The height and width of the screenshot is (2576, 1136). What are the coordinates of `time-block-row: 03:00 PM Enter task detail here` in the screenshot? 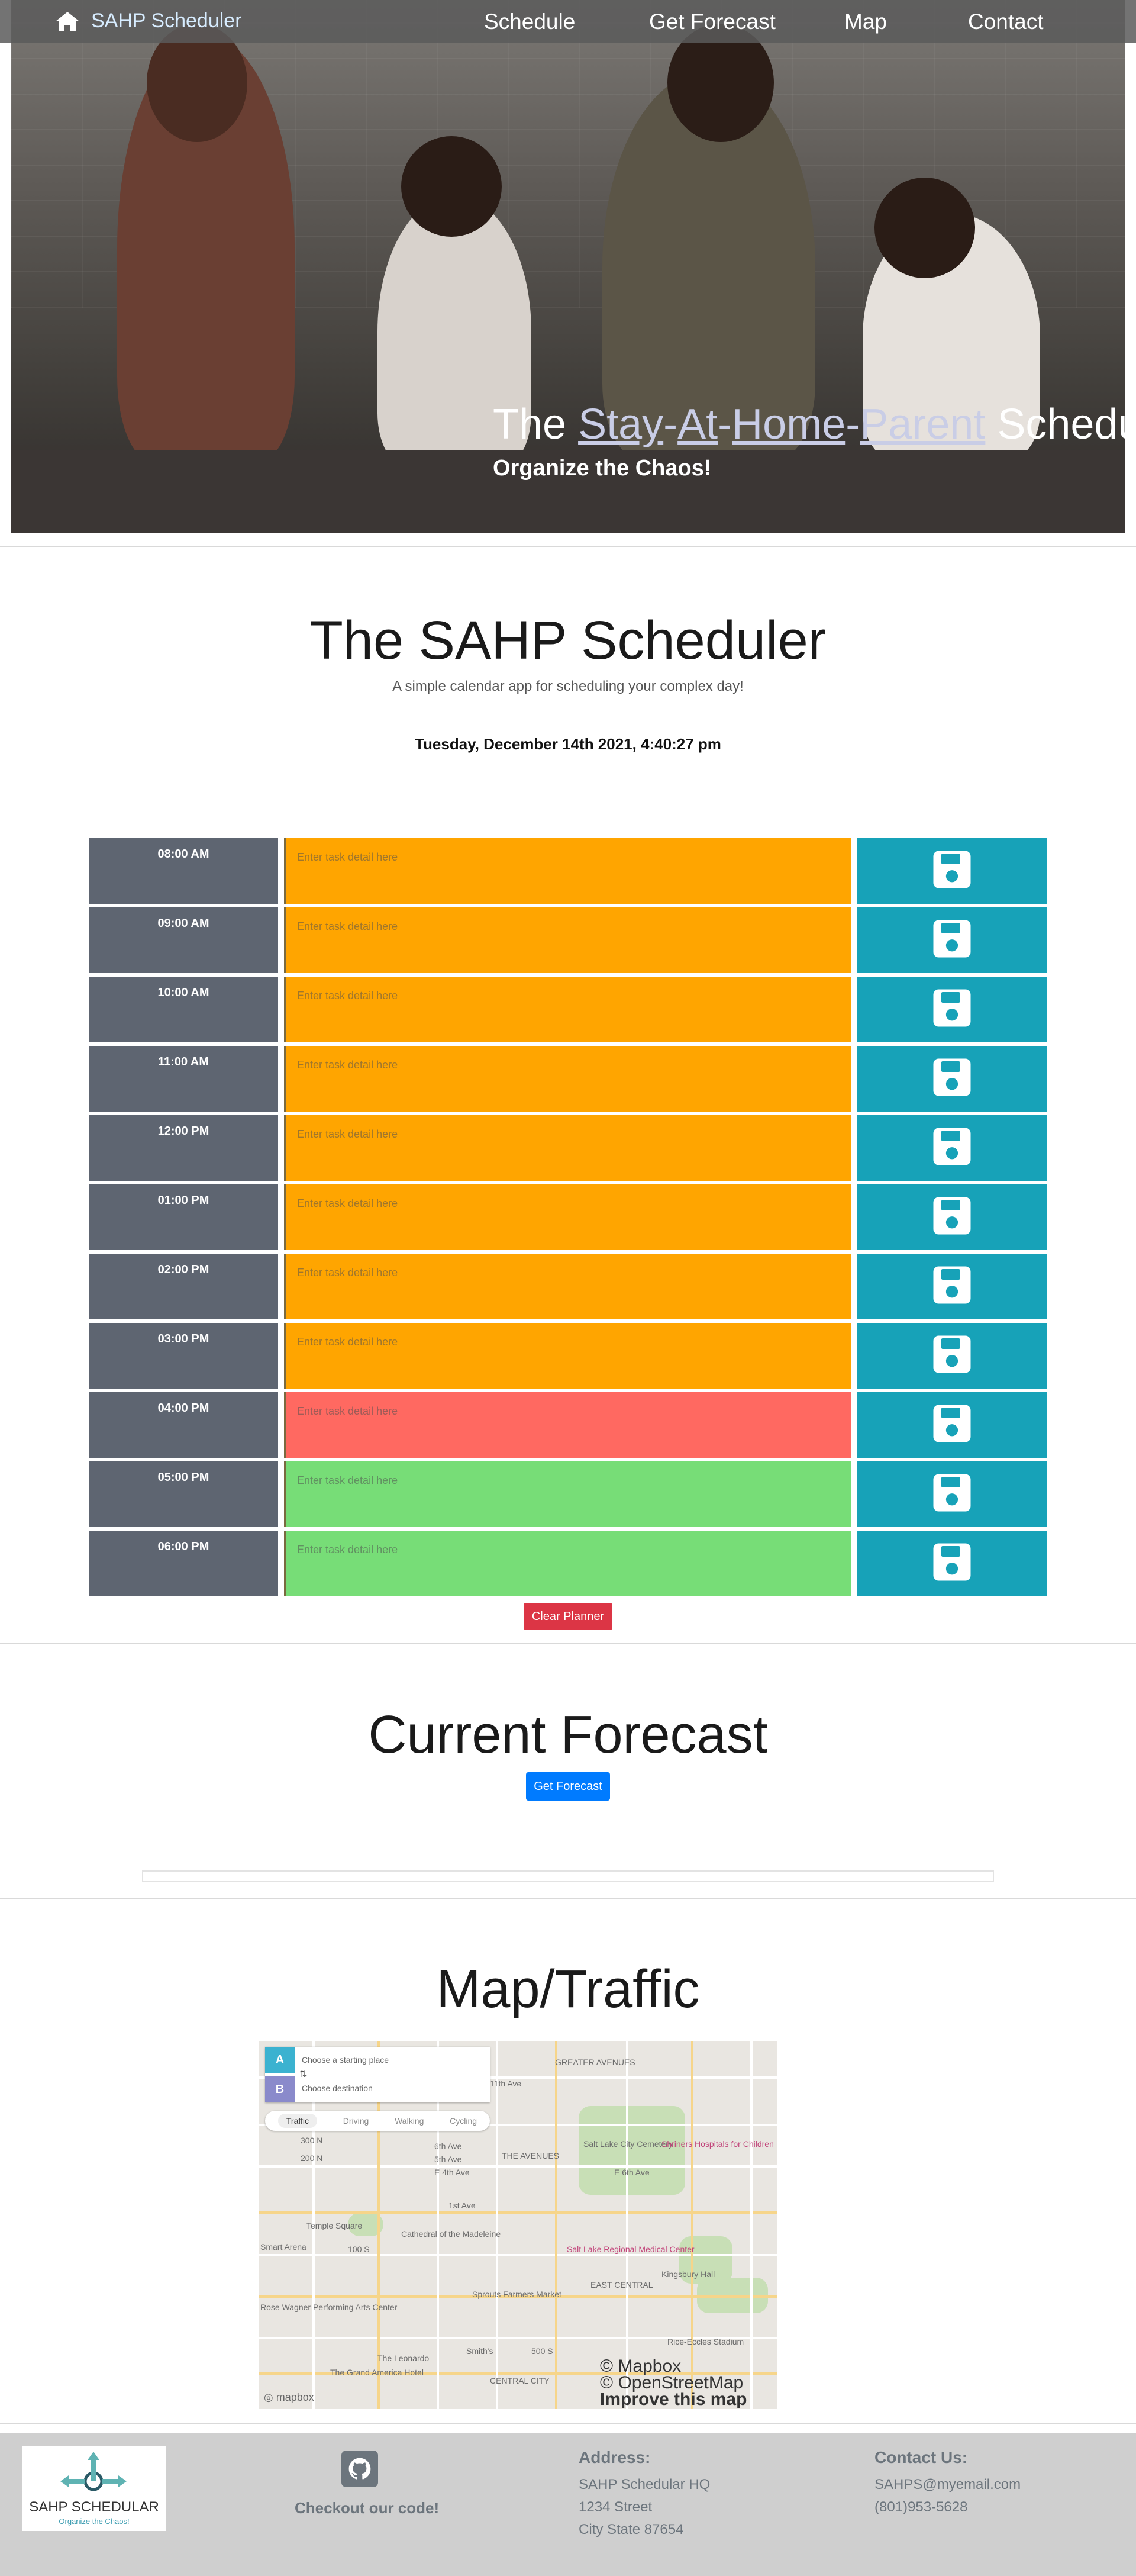 It's located at (568, 1358).